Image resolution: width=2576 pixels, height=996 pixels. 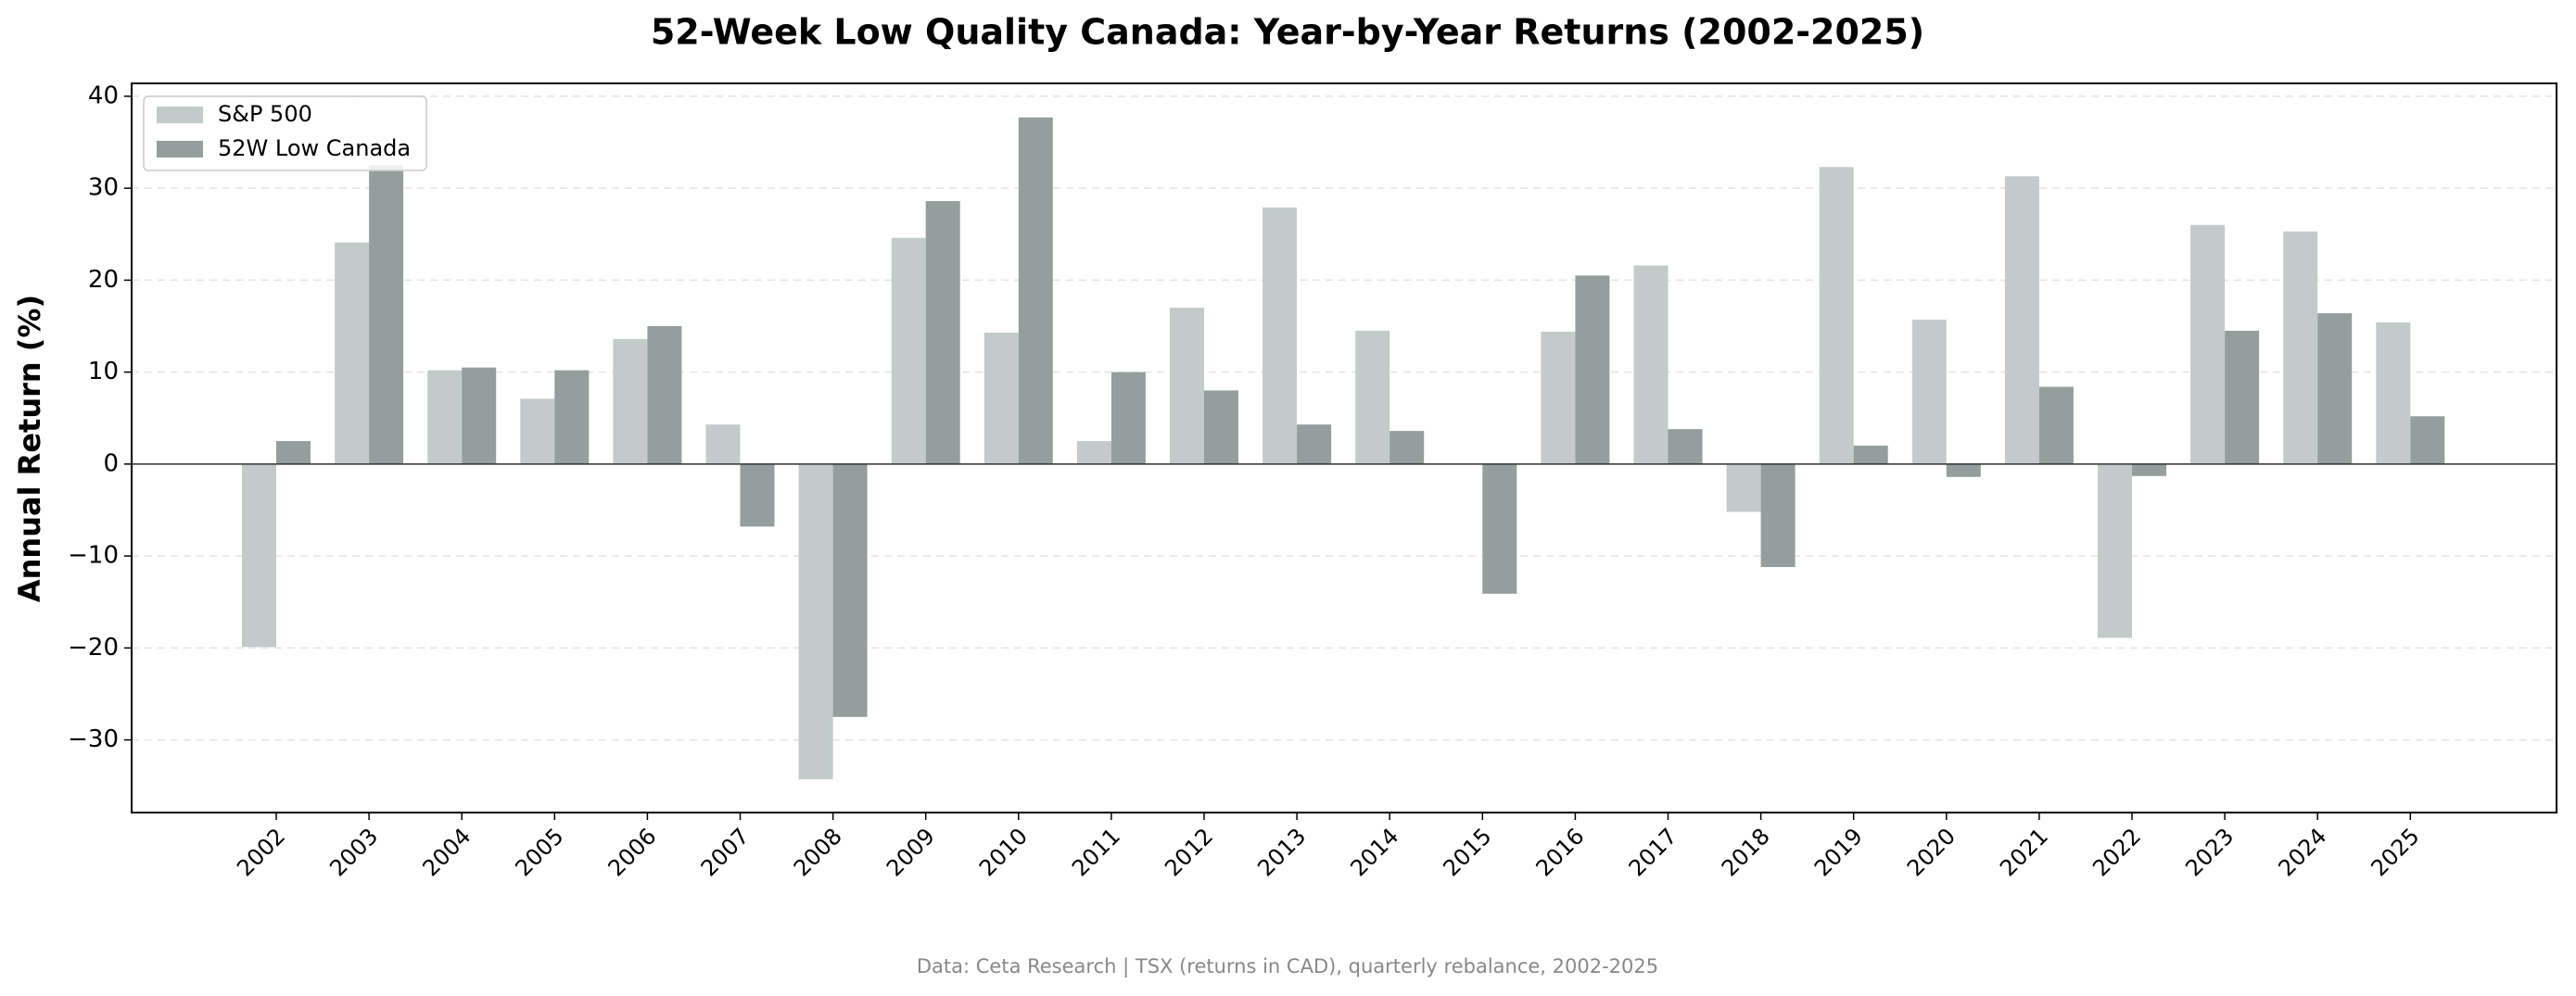 What do you see at coordinates (261, 852) in the screenshot?
I see `x-tick-label: 2002` at bounding box center [261, 852].